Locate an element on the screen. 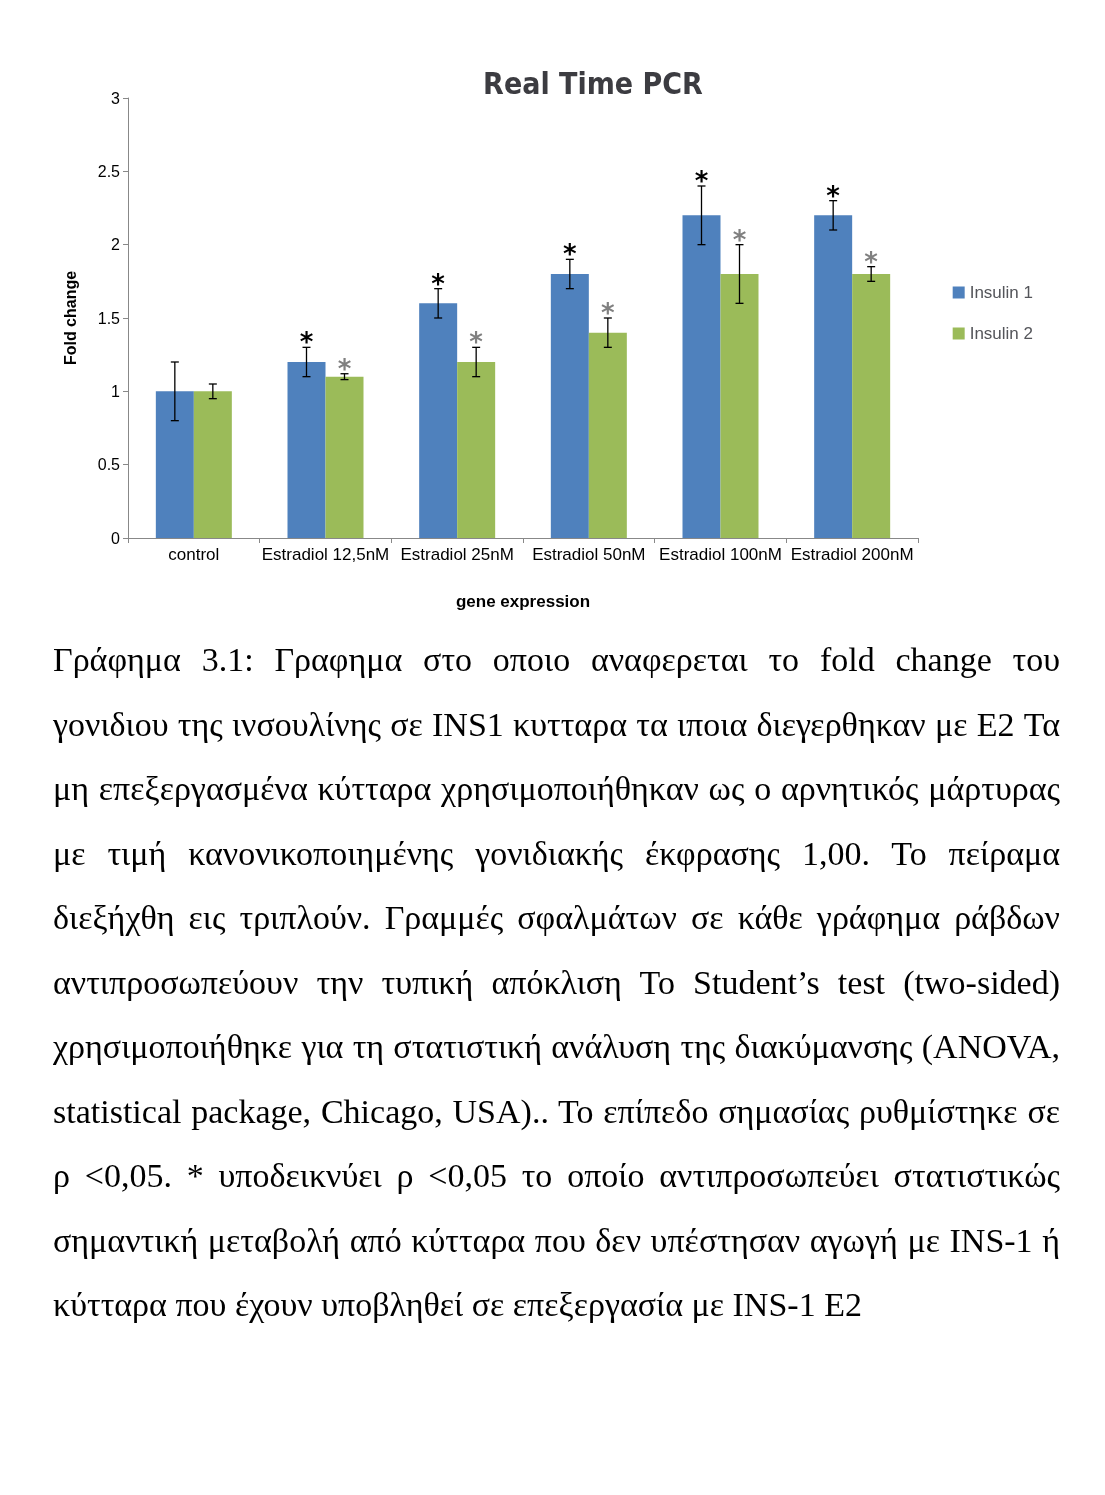 This screenshot has height=1495, width=1105. legend-label: Insulin 1 is located at coordinates (1001, 292).